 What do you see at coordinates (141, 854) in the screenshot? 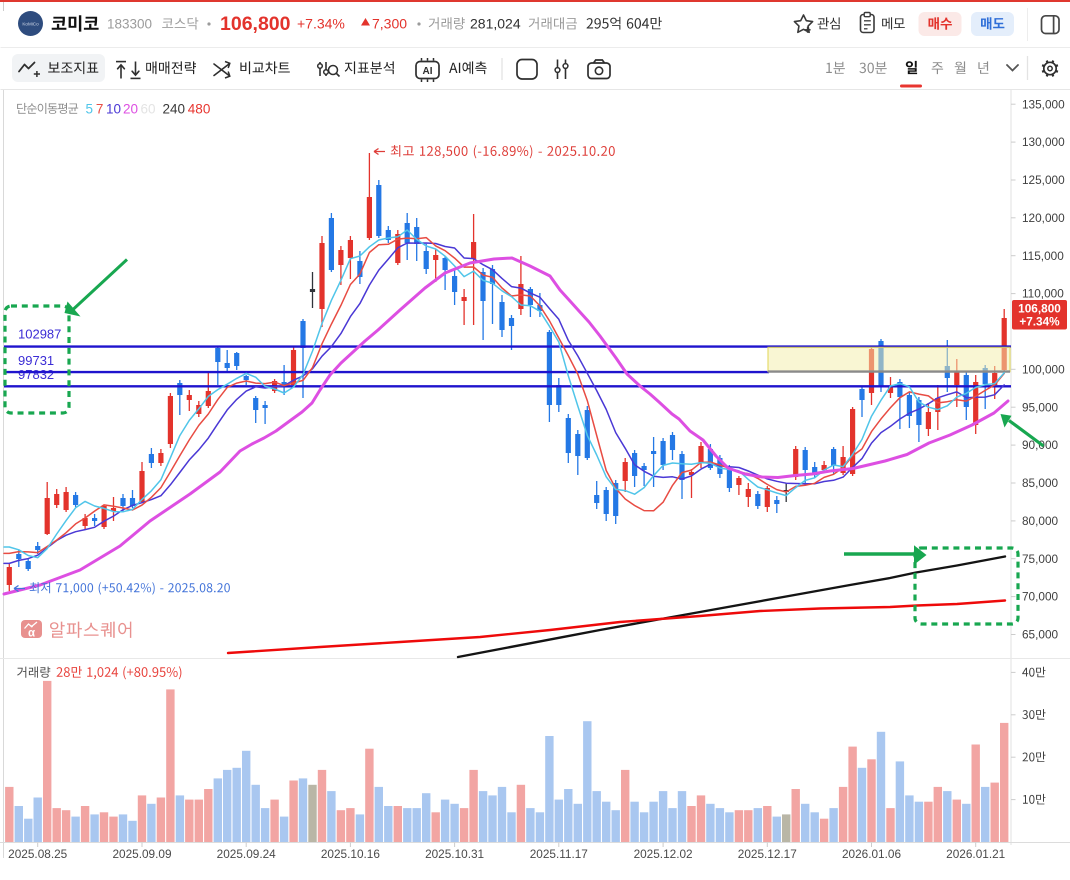
I see `svg-text: 2025.09.09` at bounding box center [141, 854].